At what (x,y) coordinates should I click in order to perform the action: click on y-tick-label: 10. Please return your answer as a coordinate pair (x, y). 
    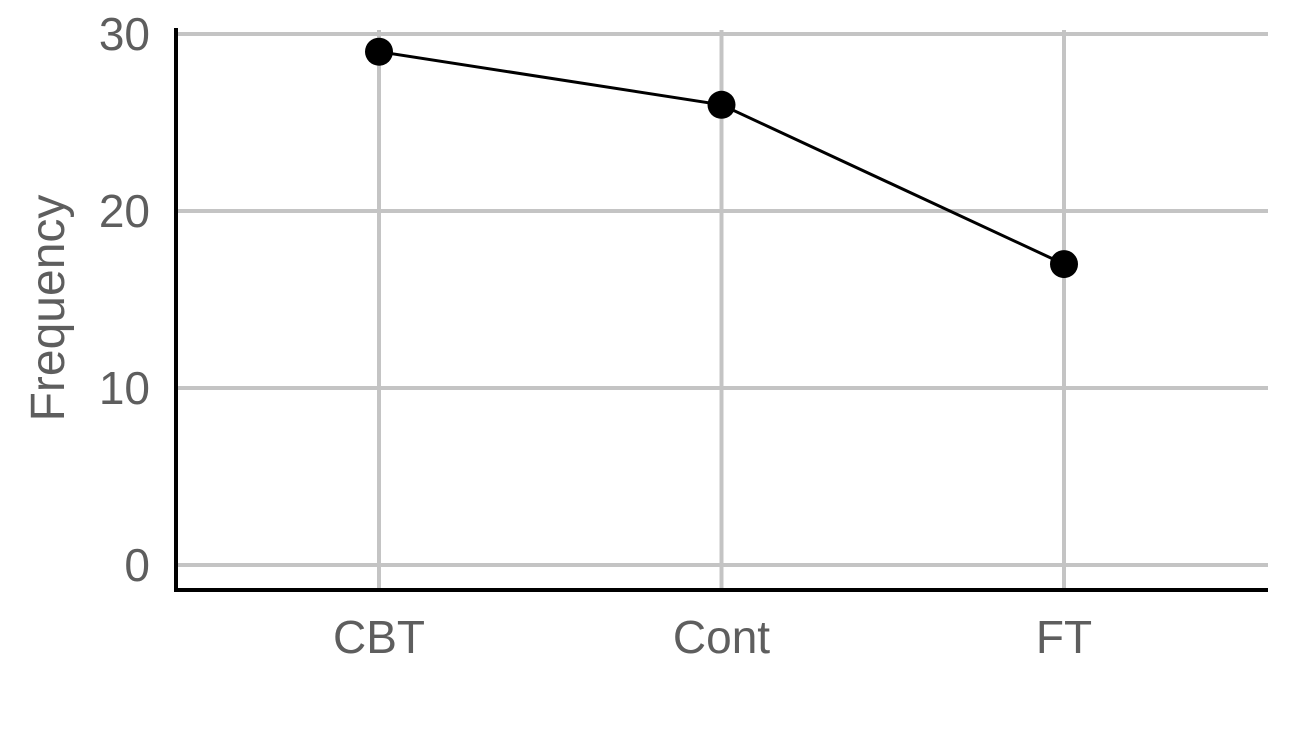
    Looking at the image, I should click on (124, 388).